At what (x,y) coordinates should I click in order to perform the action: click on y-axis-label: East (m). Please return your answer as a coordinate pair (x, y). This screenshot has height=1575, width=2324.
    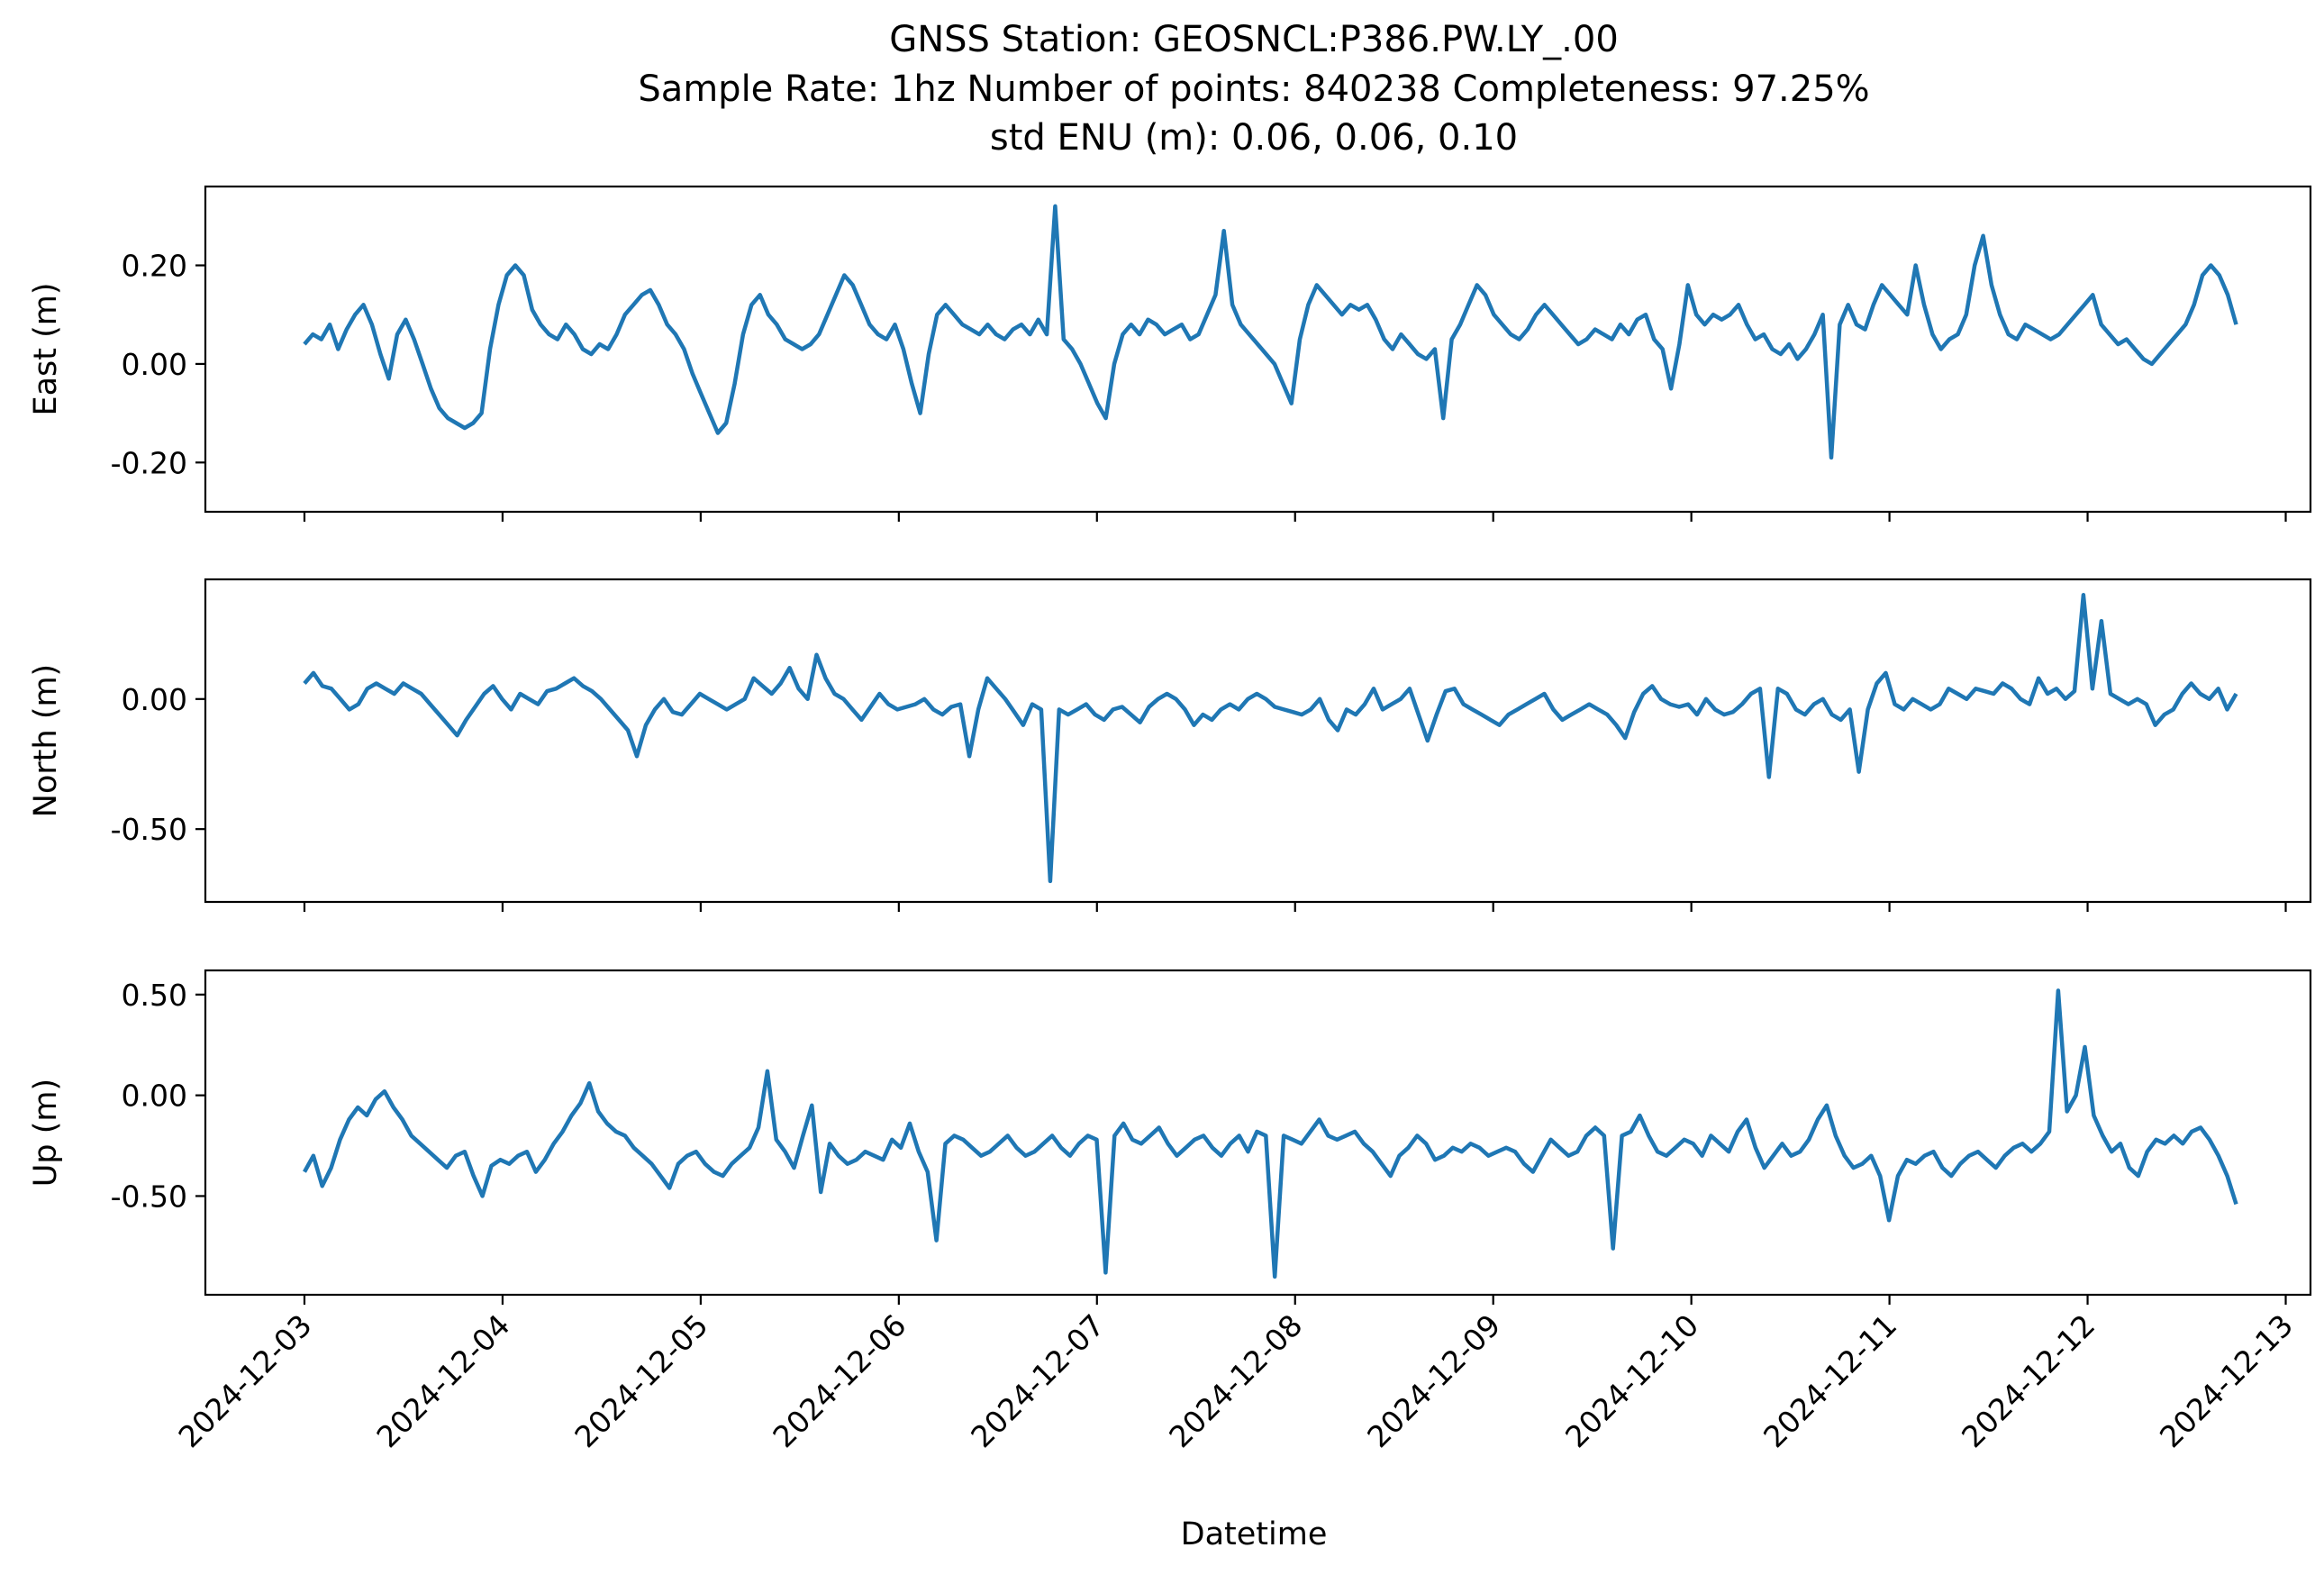
    Looking at the image, I should click on (46, 348).